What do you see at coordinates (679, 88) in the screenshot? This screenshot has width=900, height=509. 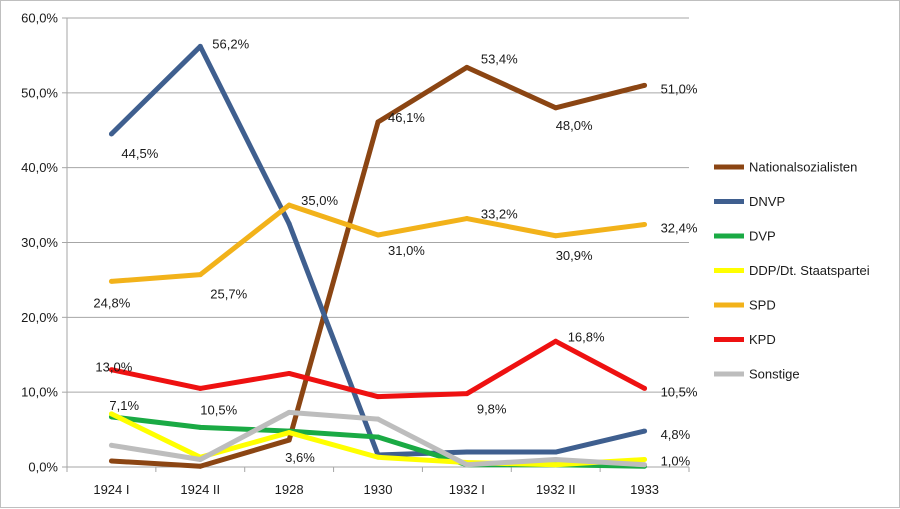 I see `data-label: 51,0%` at bounding box center [679, 88].